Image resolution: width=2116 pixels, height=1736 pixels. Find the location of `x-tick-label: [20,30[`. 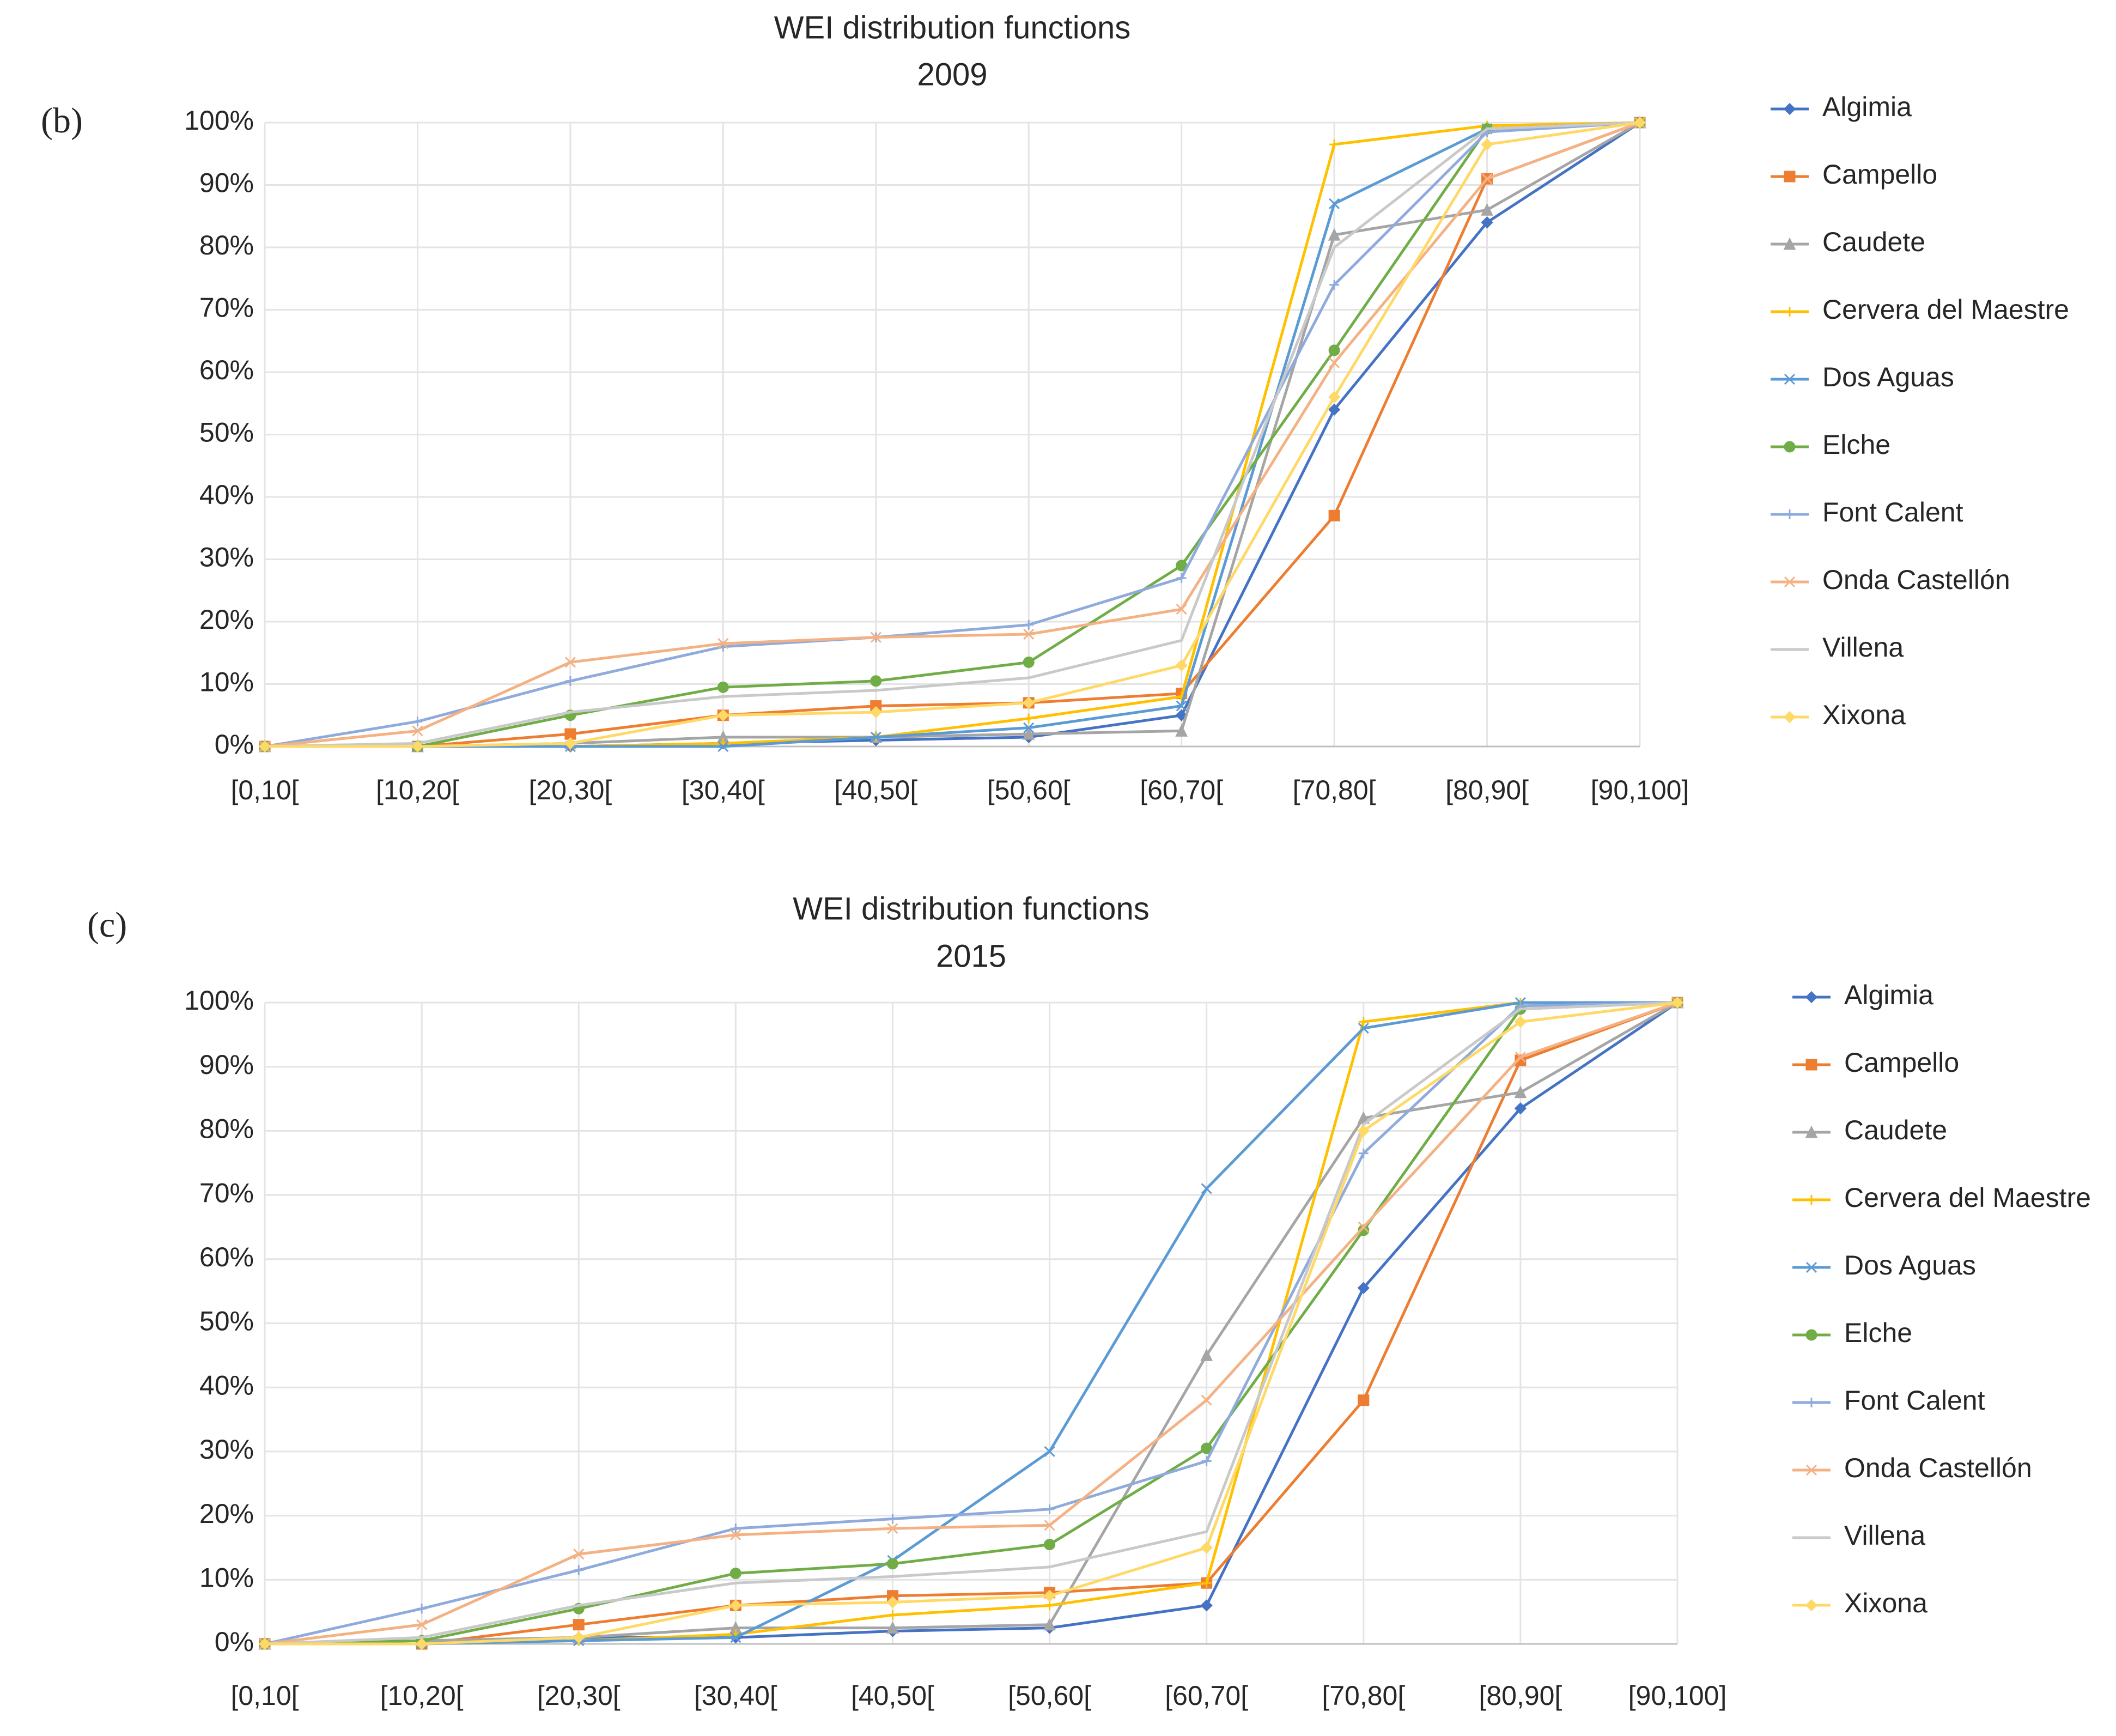

x-tick-label: [20,30[ is located at coordinates (570, 790).